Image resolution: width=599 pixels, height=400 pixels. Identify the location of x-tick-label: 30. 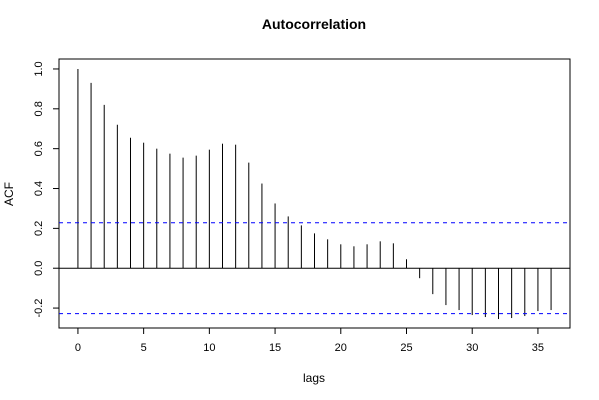
(472, 348).